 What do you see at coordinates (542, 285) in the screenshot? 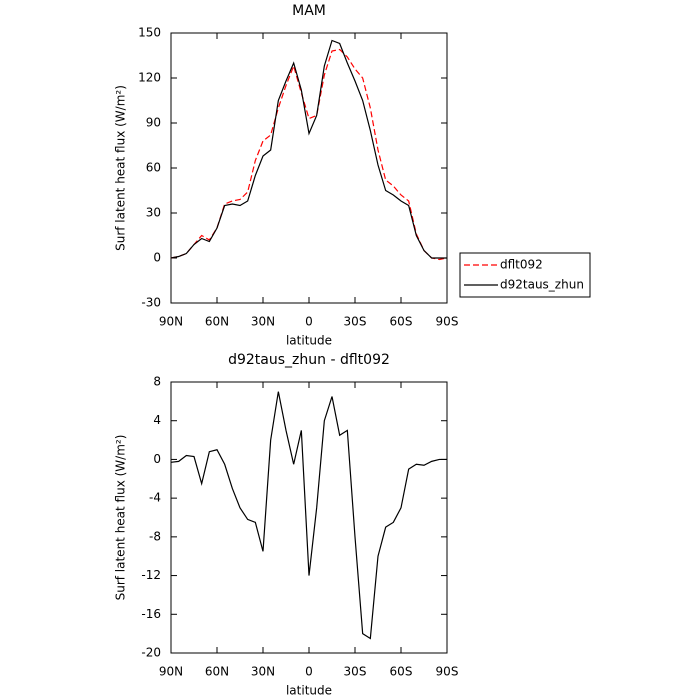
I see `legend-label: d92taus_zhun` at bounding box center [542, 285].